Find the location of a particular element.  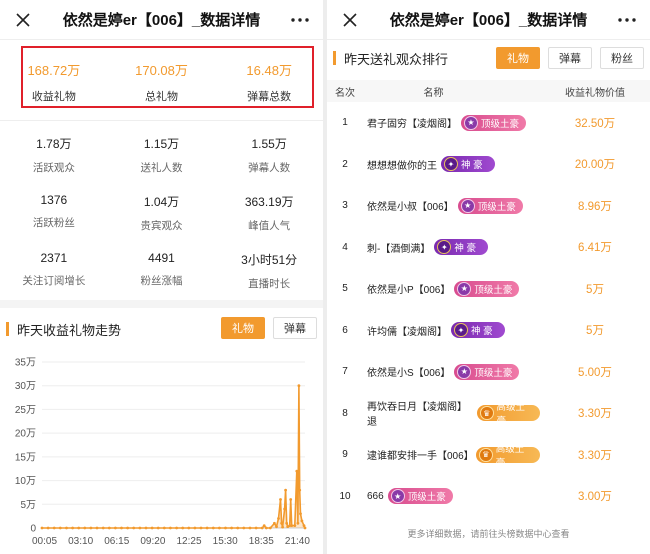

viewer-name-cell: 666 ★ 顶级土豪 is located at coordinates (451, 496).